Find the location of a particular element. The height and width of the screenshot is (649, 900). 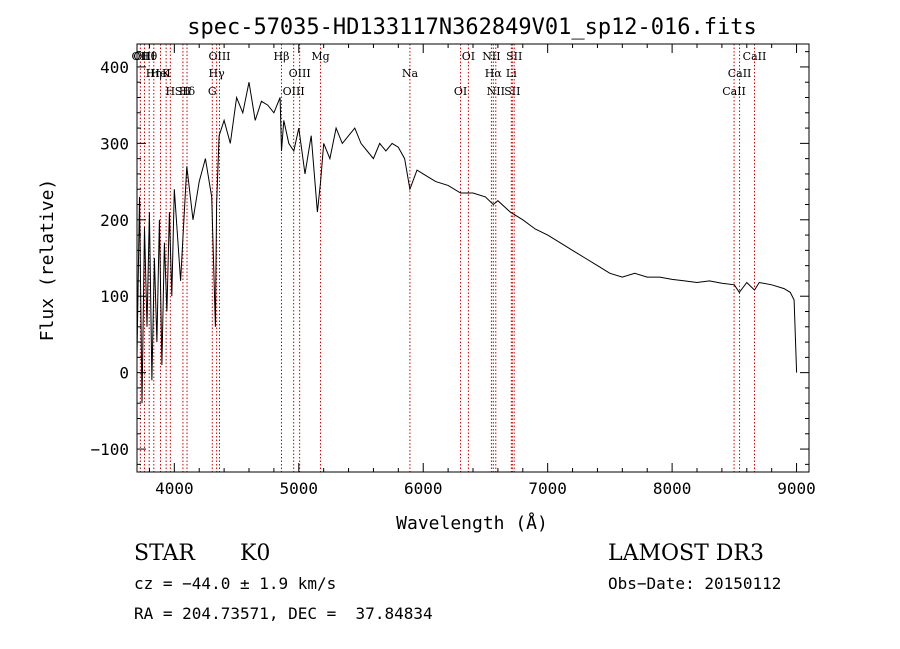

x-axis-label: Wavelength (Å) is located at coordinates (472, 523).